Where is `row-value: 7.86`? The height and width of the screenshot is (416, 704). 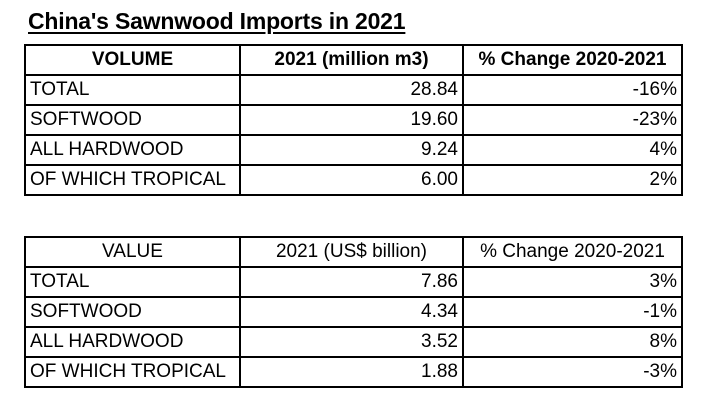 row-value: 7.86 is located at coordinates (351, 282).